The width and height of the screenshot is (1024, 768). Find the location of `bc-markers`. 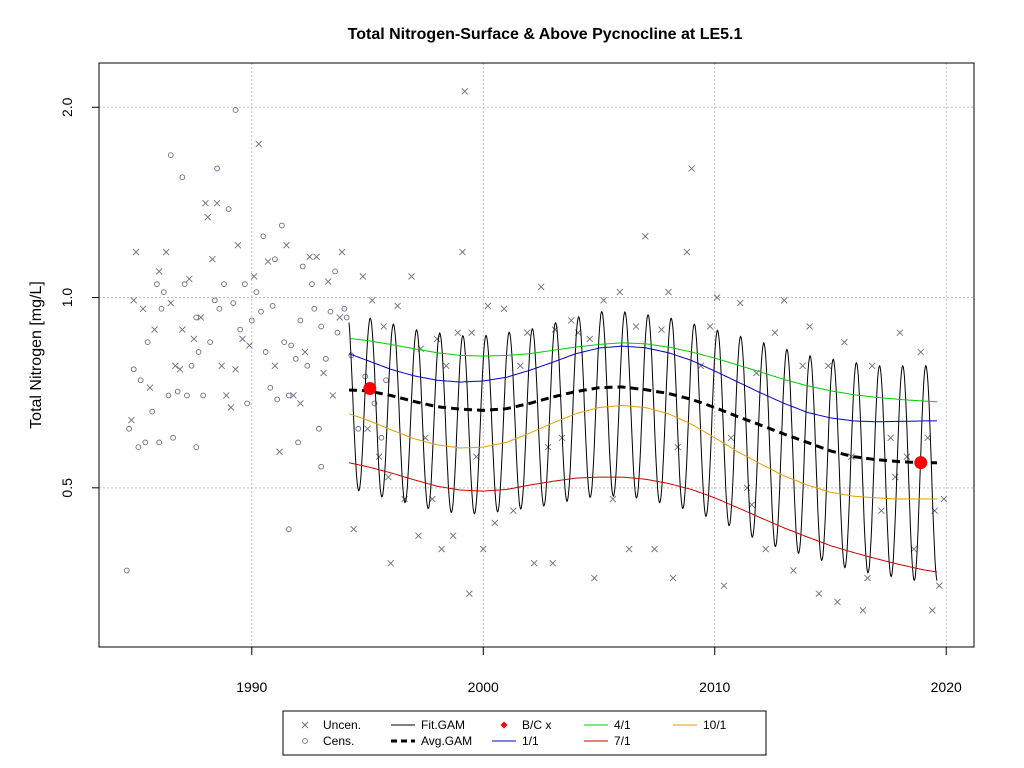

bc-markers is located at coordinates (645, 425).